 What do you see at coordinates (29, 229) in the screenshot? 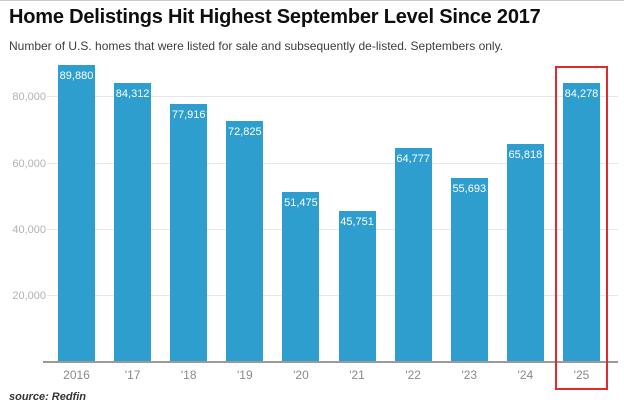
I see `y-tick-label: 40,000` at bounding box center [29, 229].